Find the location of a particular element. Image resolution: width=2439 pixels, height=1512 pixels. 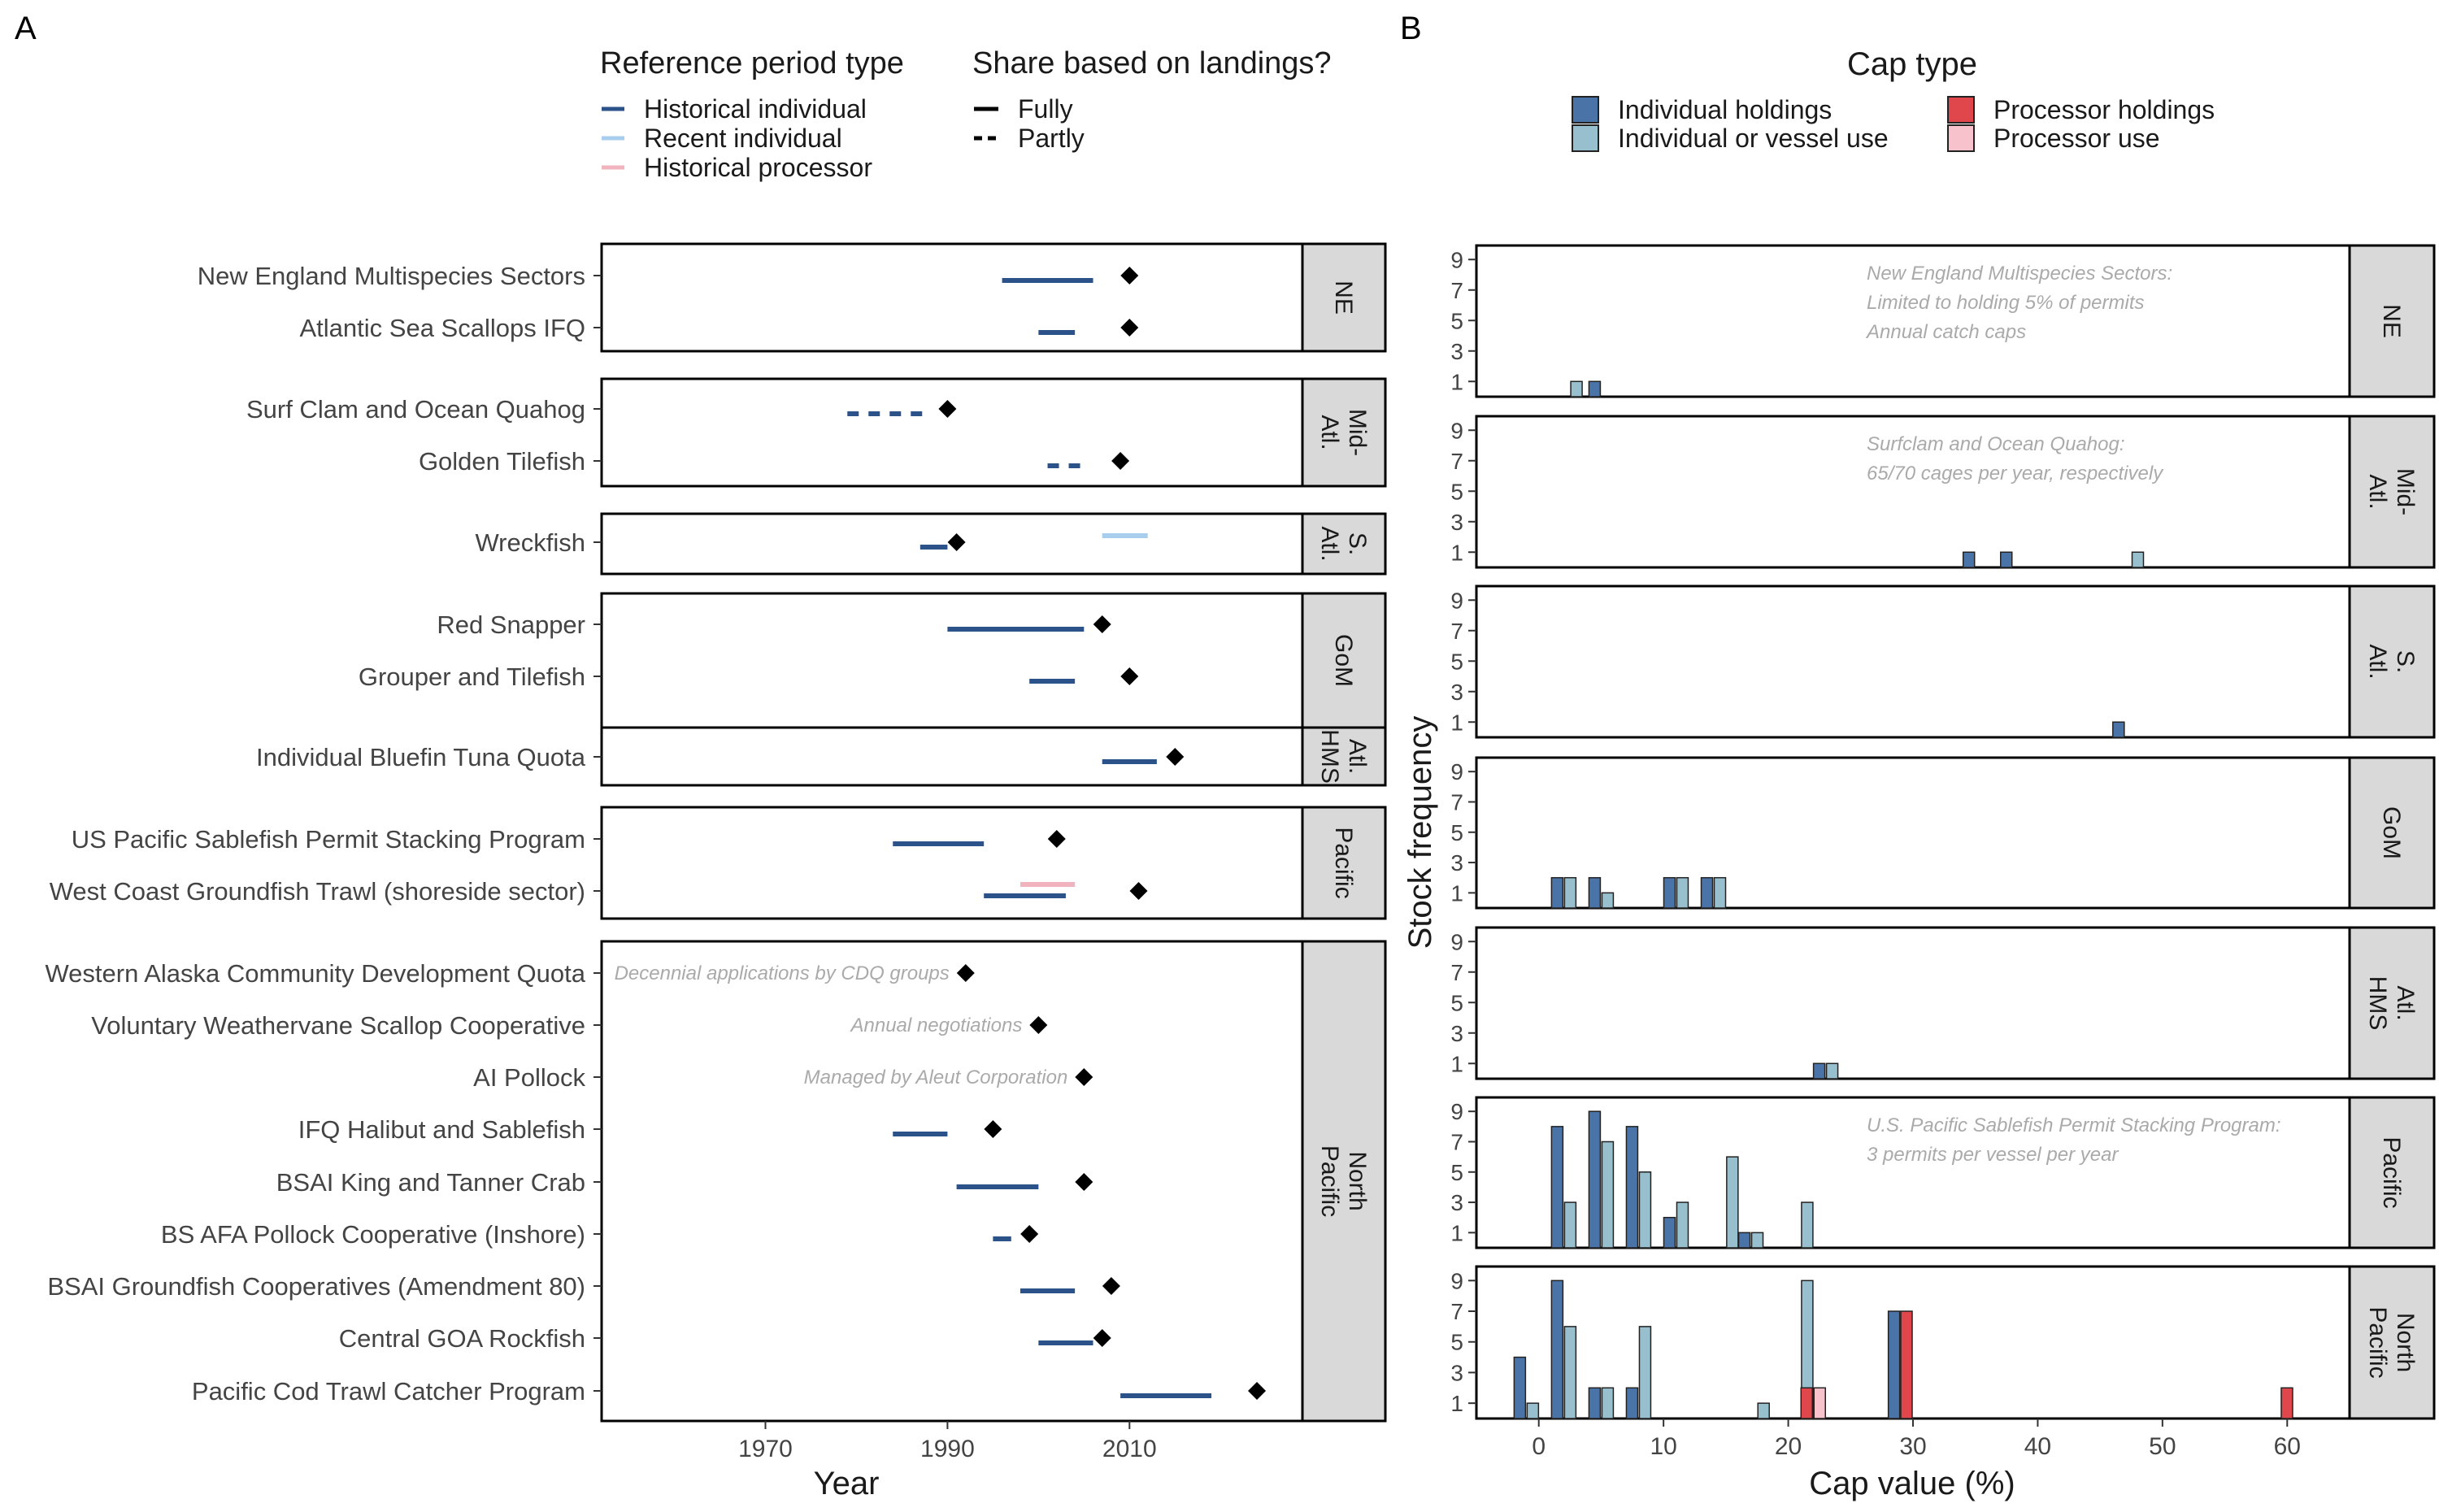

facet-note: Surfclam and Ocean Quahog: is located at coordinates (1996, 444).